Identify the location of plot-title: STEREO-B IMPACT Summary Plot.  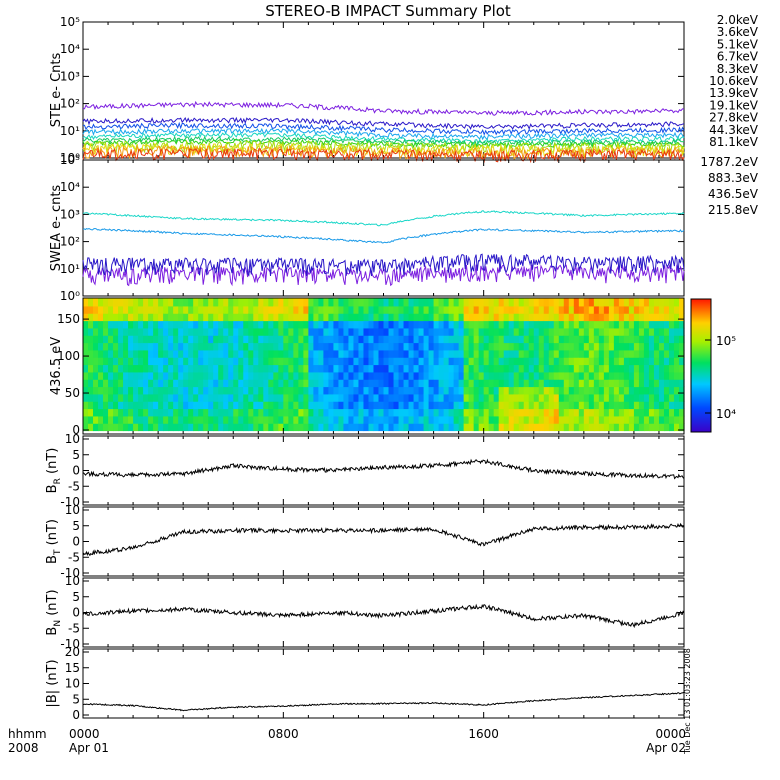
(388, 11).